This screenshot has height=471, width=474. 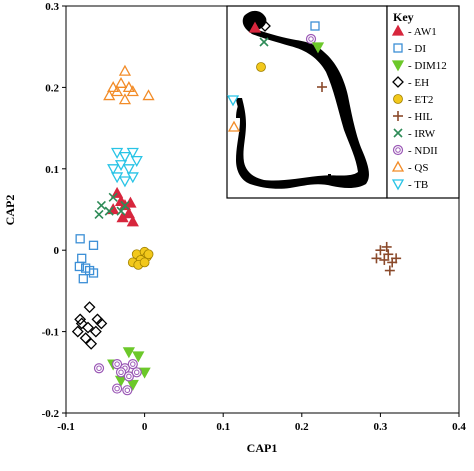 What do you see at coordinates (57, 251) in the screenshot?
I see `y-tick-label: 0` at bounding box center [57, 251].